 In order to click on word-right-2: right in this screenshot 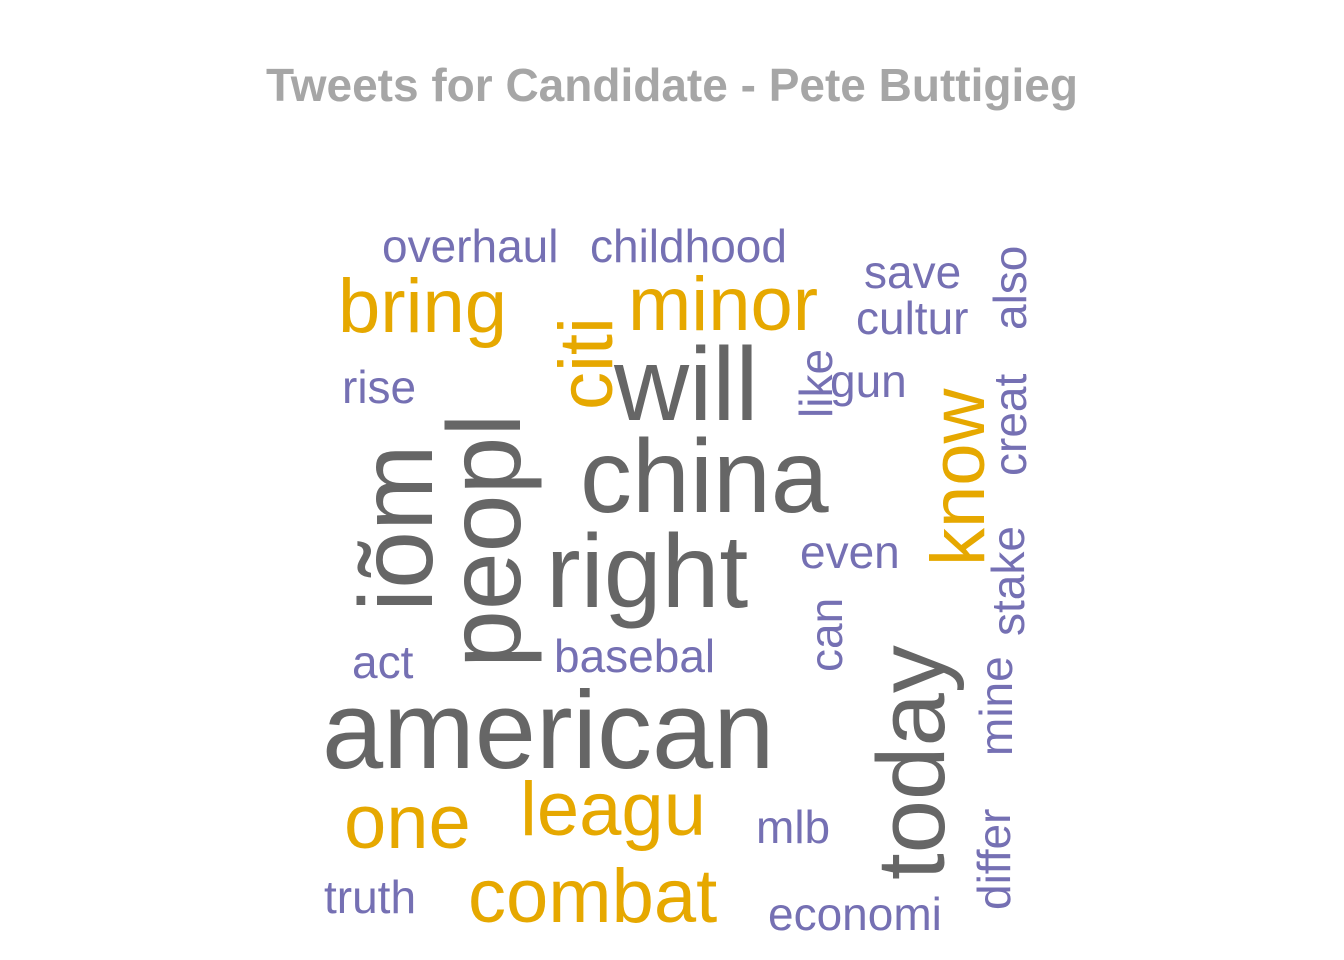, I will do `click(647, 572)`.